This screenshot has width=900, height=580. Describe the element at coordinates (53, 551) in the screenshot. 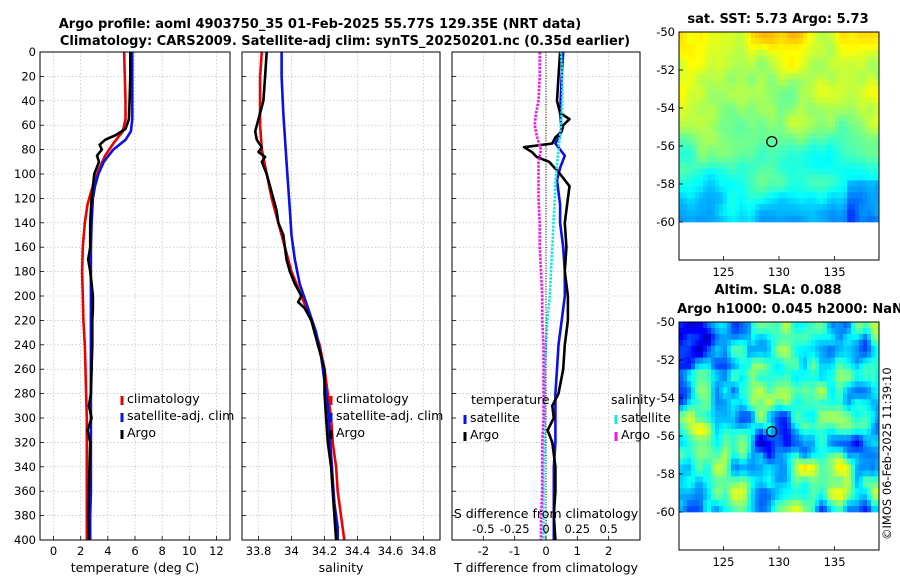

I see `temperature-xtick-label-0: 0` at that location.